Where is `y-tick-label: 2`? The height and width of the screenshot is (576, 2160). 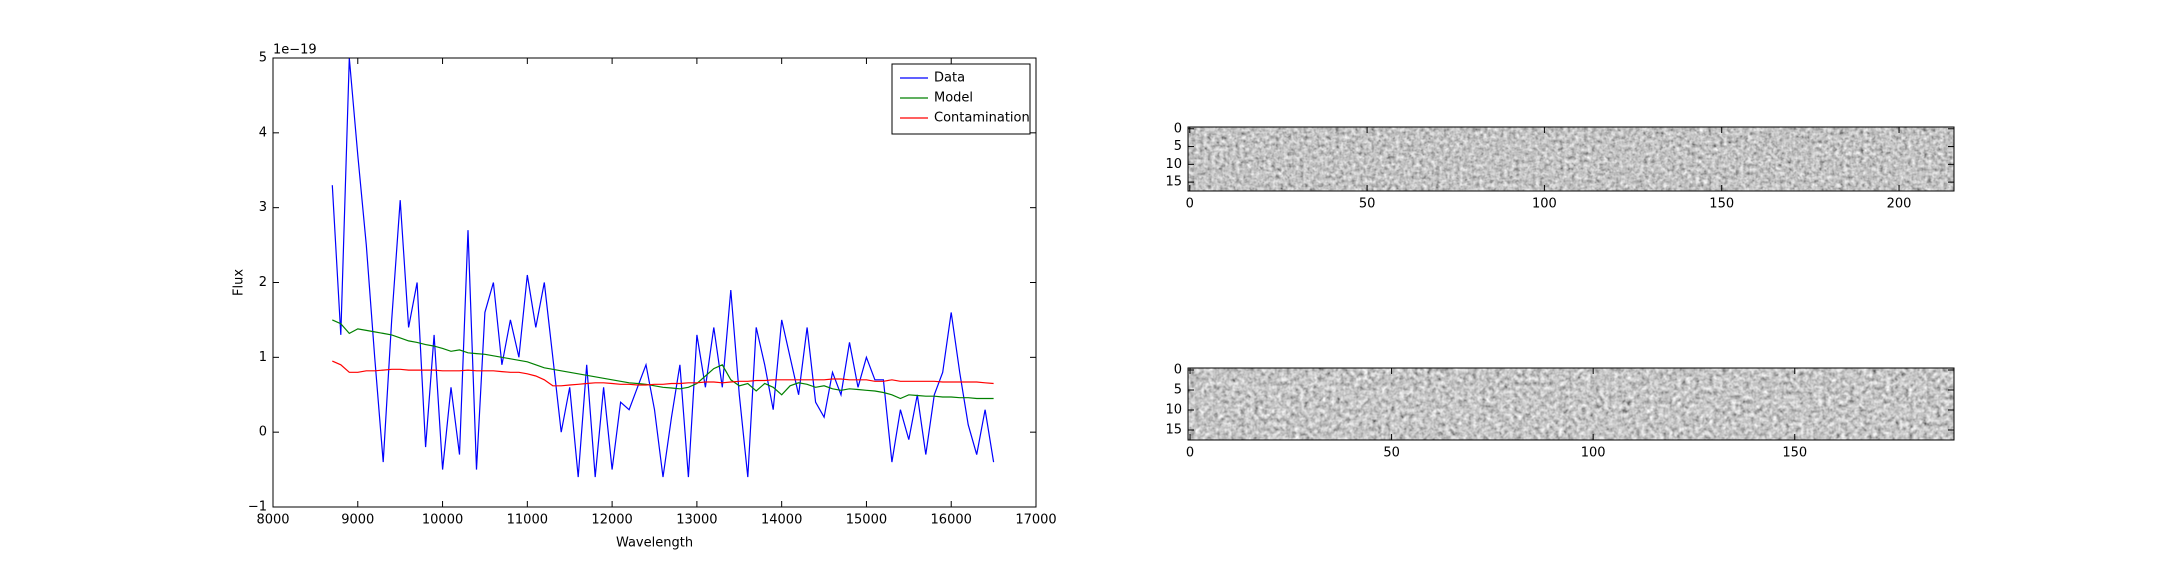
y-tick-label: 2 is located at coordinates (263, 282).